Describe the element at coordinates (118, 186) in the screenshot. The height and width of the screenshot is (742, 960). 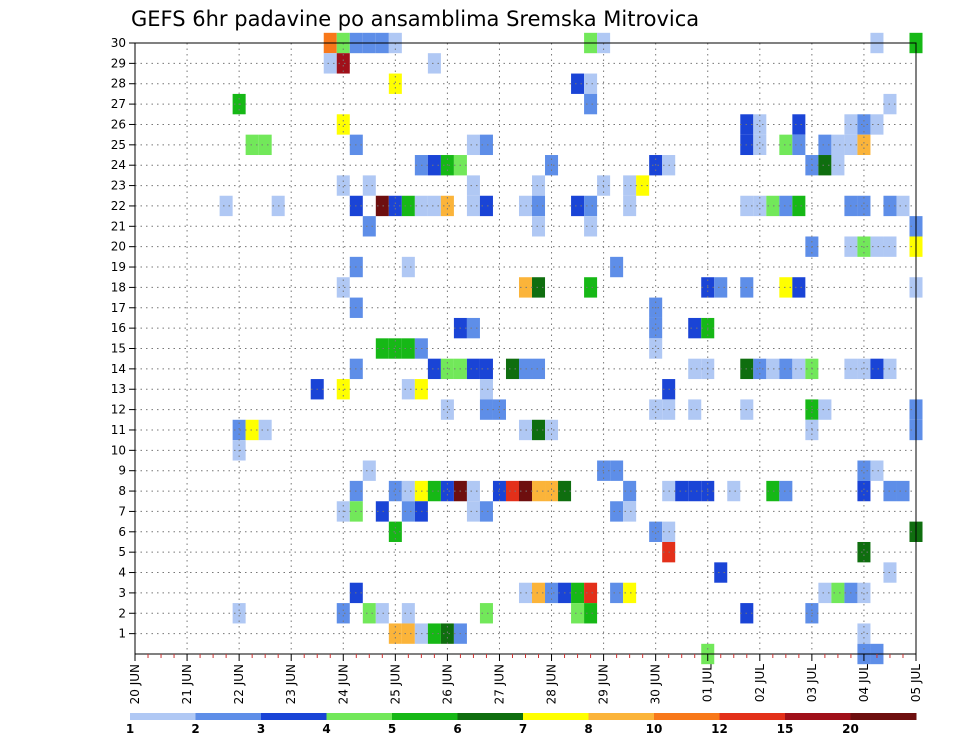
I see `y-tick-label: 23` at that location.